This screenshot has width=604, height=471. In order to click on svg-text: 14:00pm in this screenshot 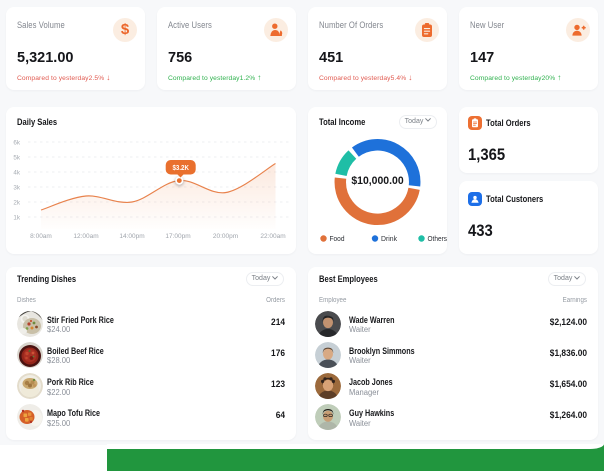, I will do `click(131, 236)`.